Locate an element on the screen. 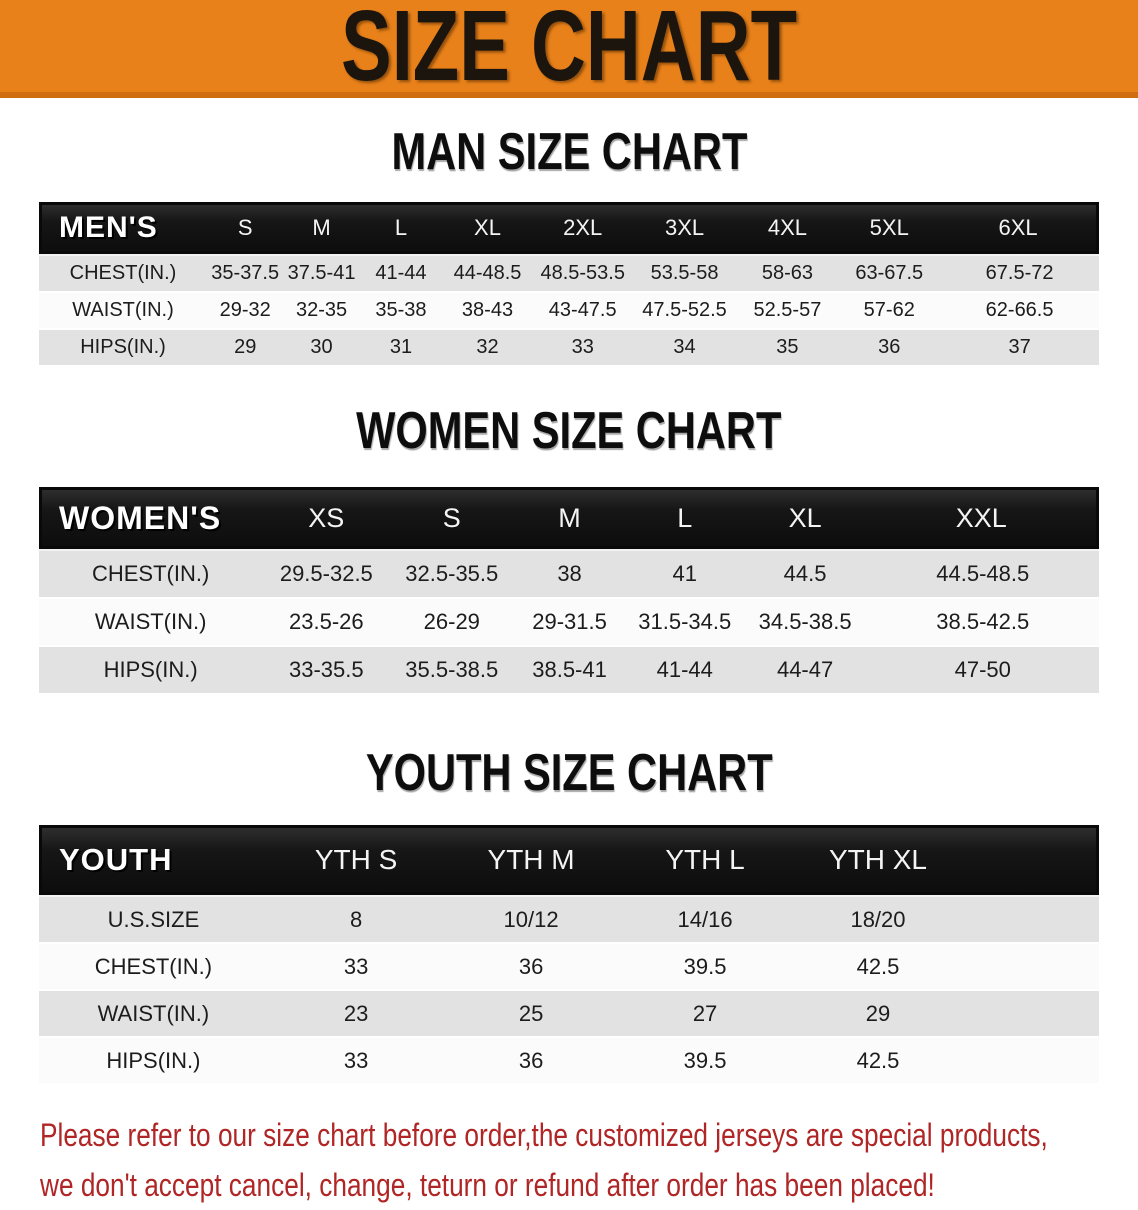  column-header: 6XL is located at coordinates (1019, 228).